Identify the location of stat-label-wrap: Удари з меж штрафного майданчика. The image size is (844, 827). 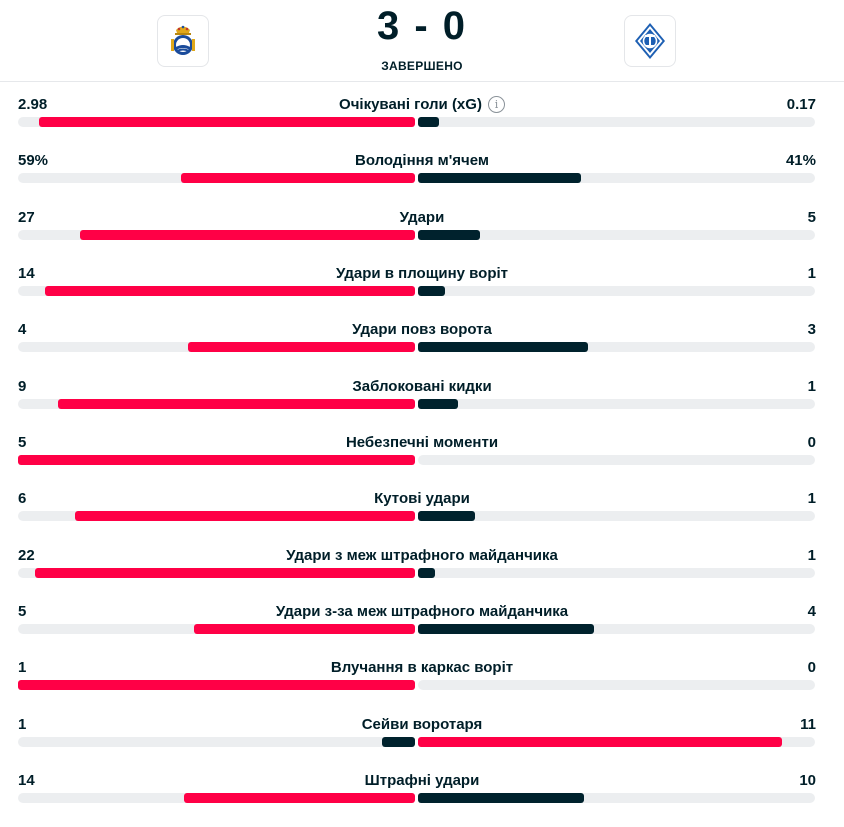
(422, 555).